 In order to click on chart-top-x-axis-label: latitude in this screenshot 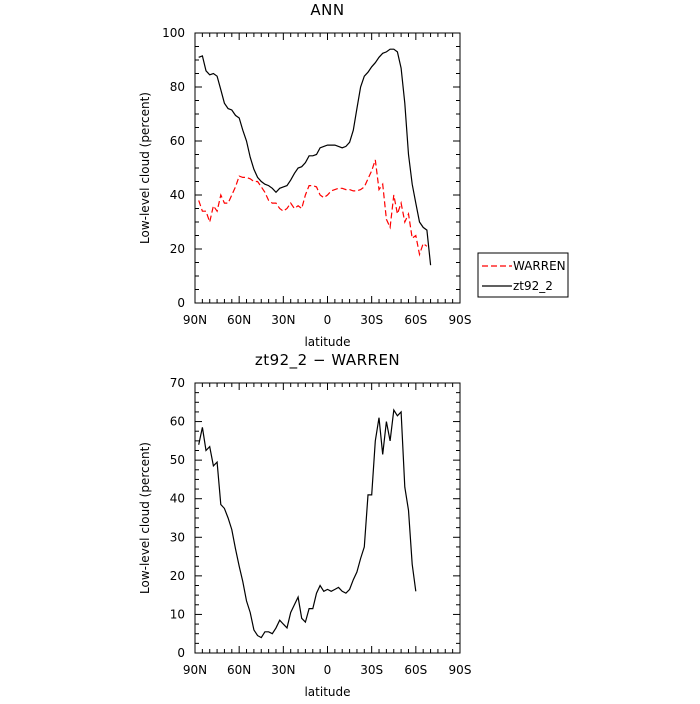, I will do `click(327, 342)`.